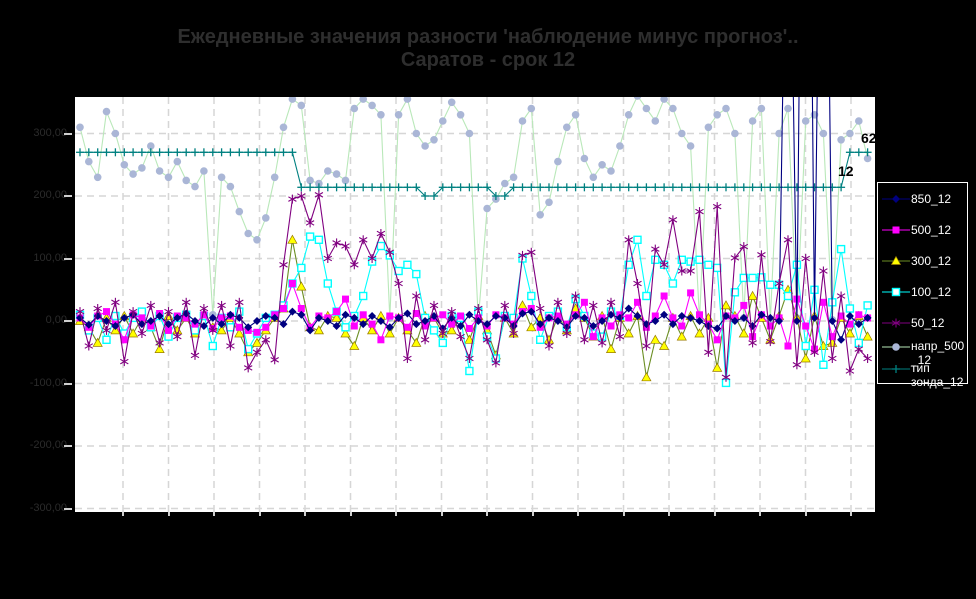 This screenshot has width=976, height=599. What do you see at coordinates (931, 261) in the screenshot?
I see `legend-label: 300_12` at bounding box center [931, 261].